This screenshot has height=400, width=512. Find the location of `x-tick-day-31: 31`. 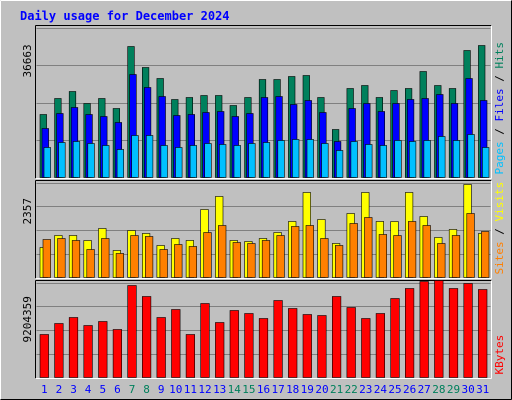

x-tick-day-31: 31 is located at coordinates (482, 389).